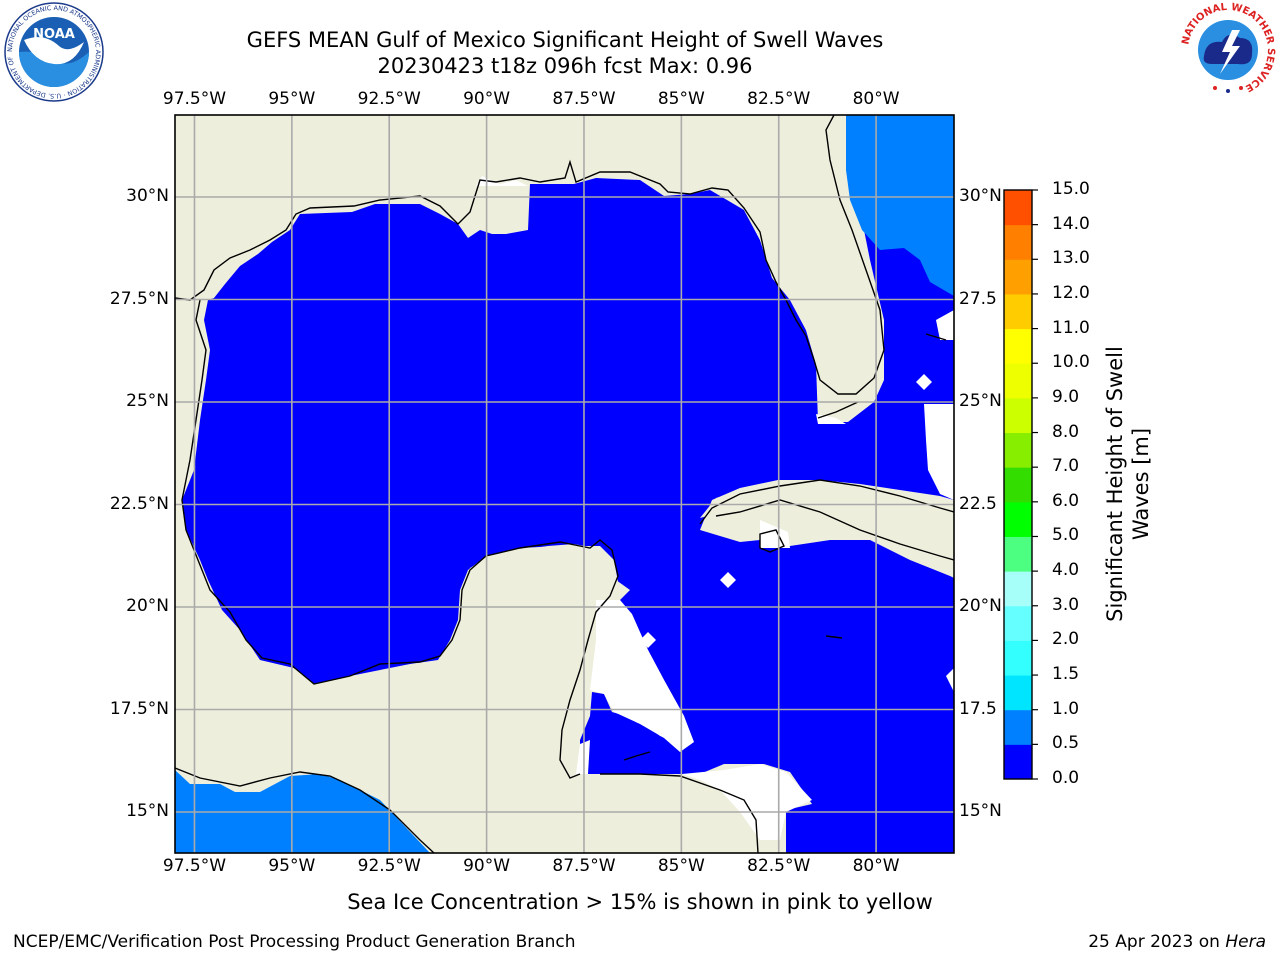 The height and width of the screenshot is (960, 1280). What do you see at coordinates (779, 866) in the screenshot?
I see `lon-tick-bottom: 82.5°W` at bounding box center [779, 866].